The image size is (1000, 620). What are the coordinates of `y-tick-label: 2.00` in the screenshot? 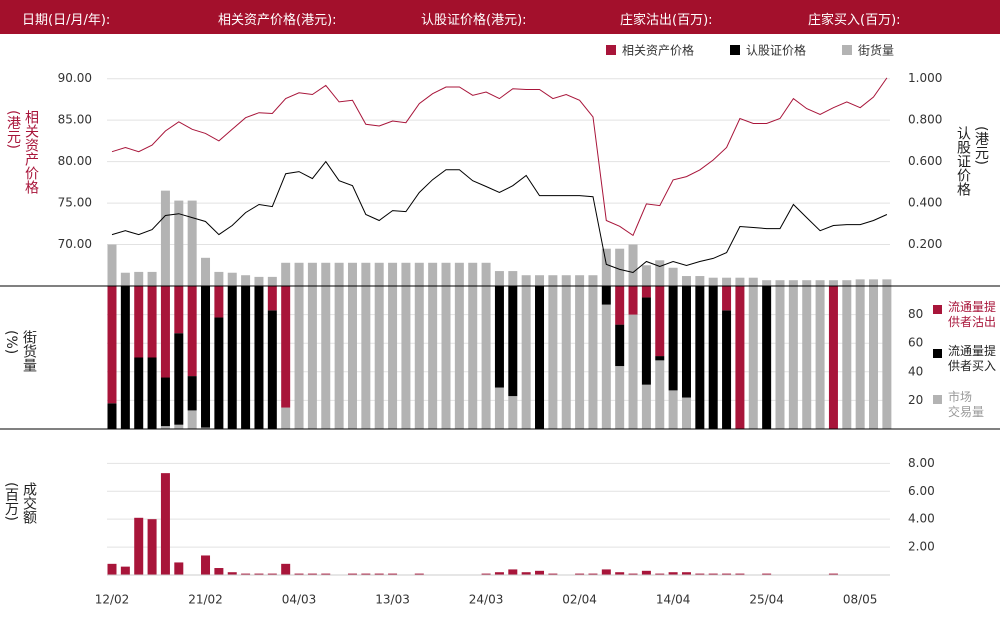 It's located at (921, 547).